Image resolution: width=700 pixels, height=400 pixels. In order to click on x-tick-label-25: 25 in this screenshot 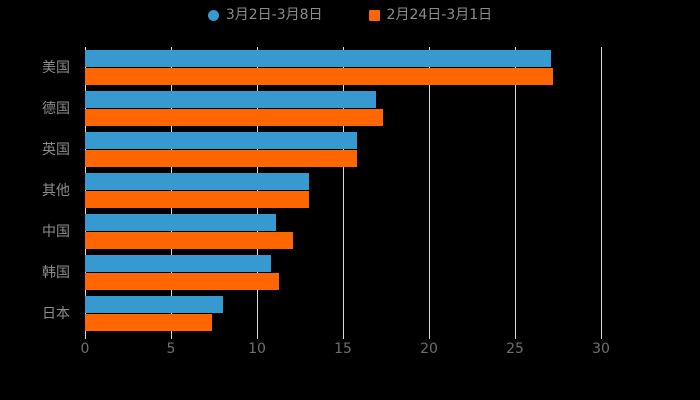, I will do `click(515, 349)`.